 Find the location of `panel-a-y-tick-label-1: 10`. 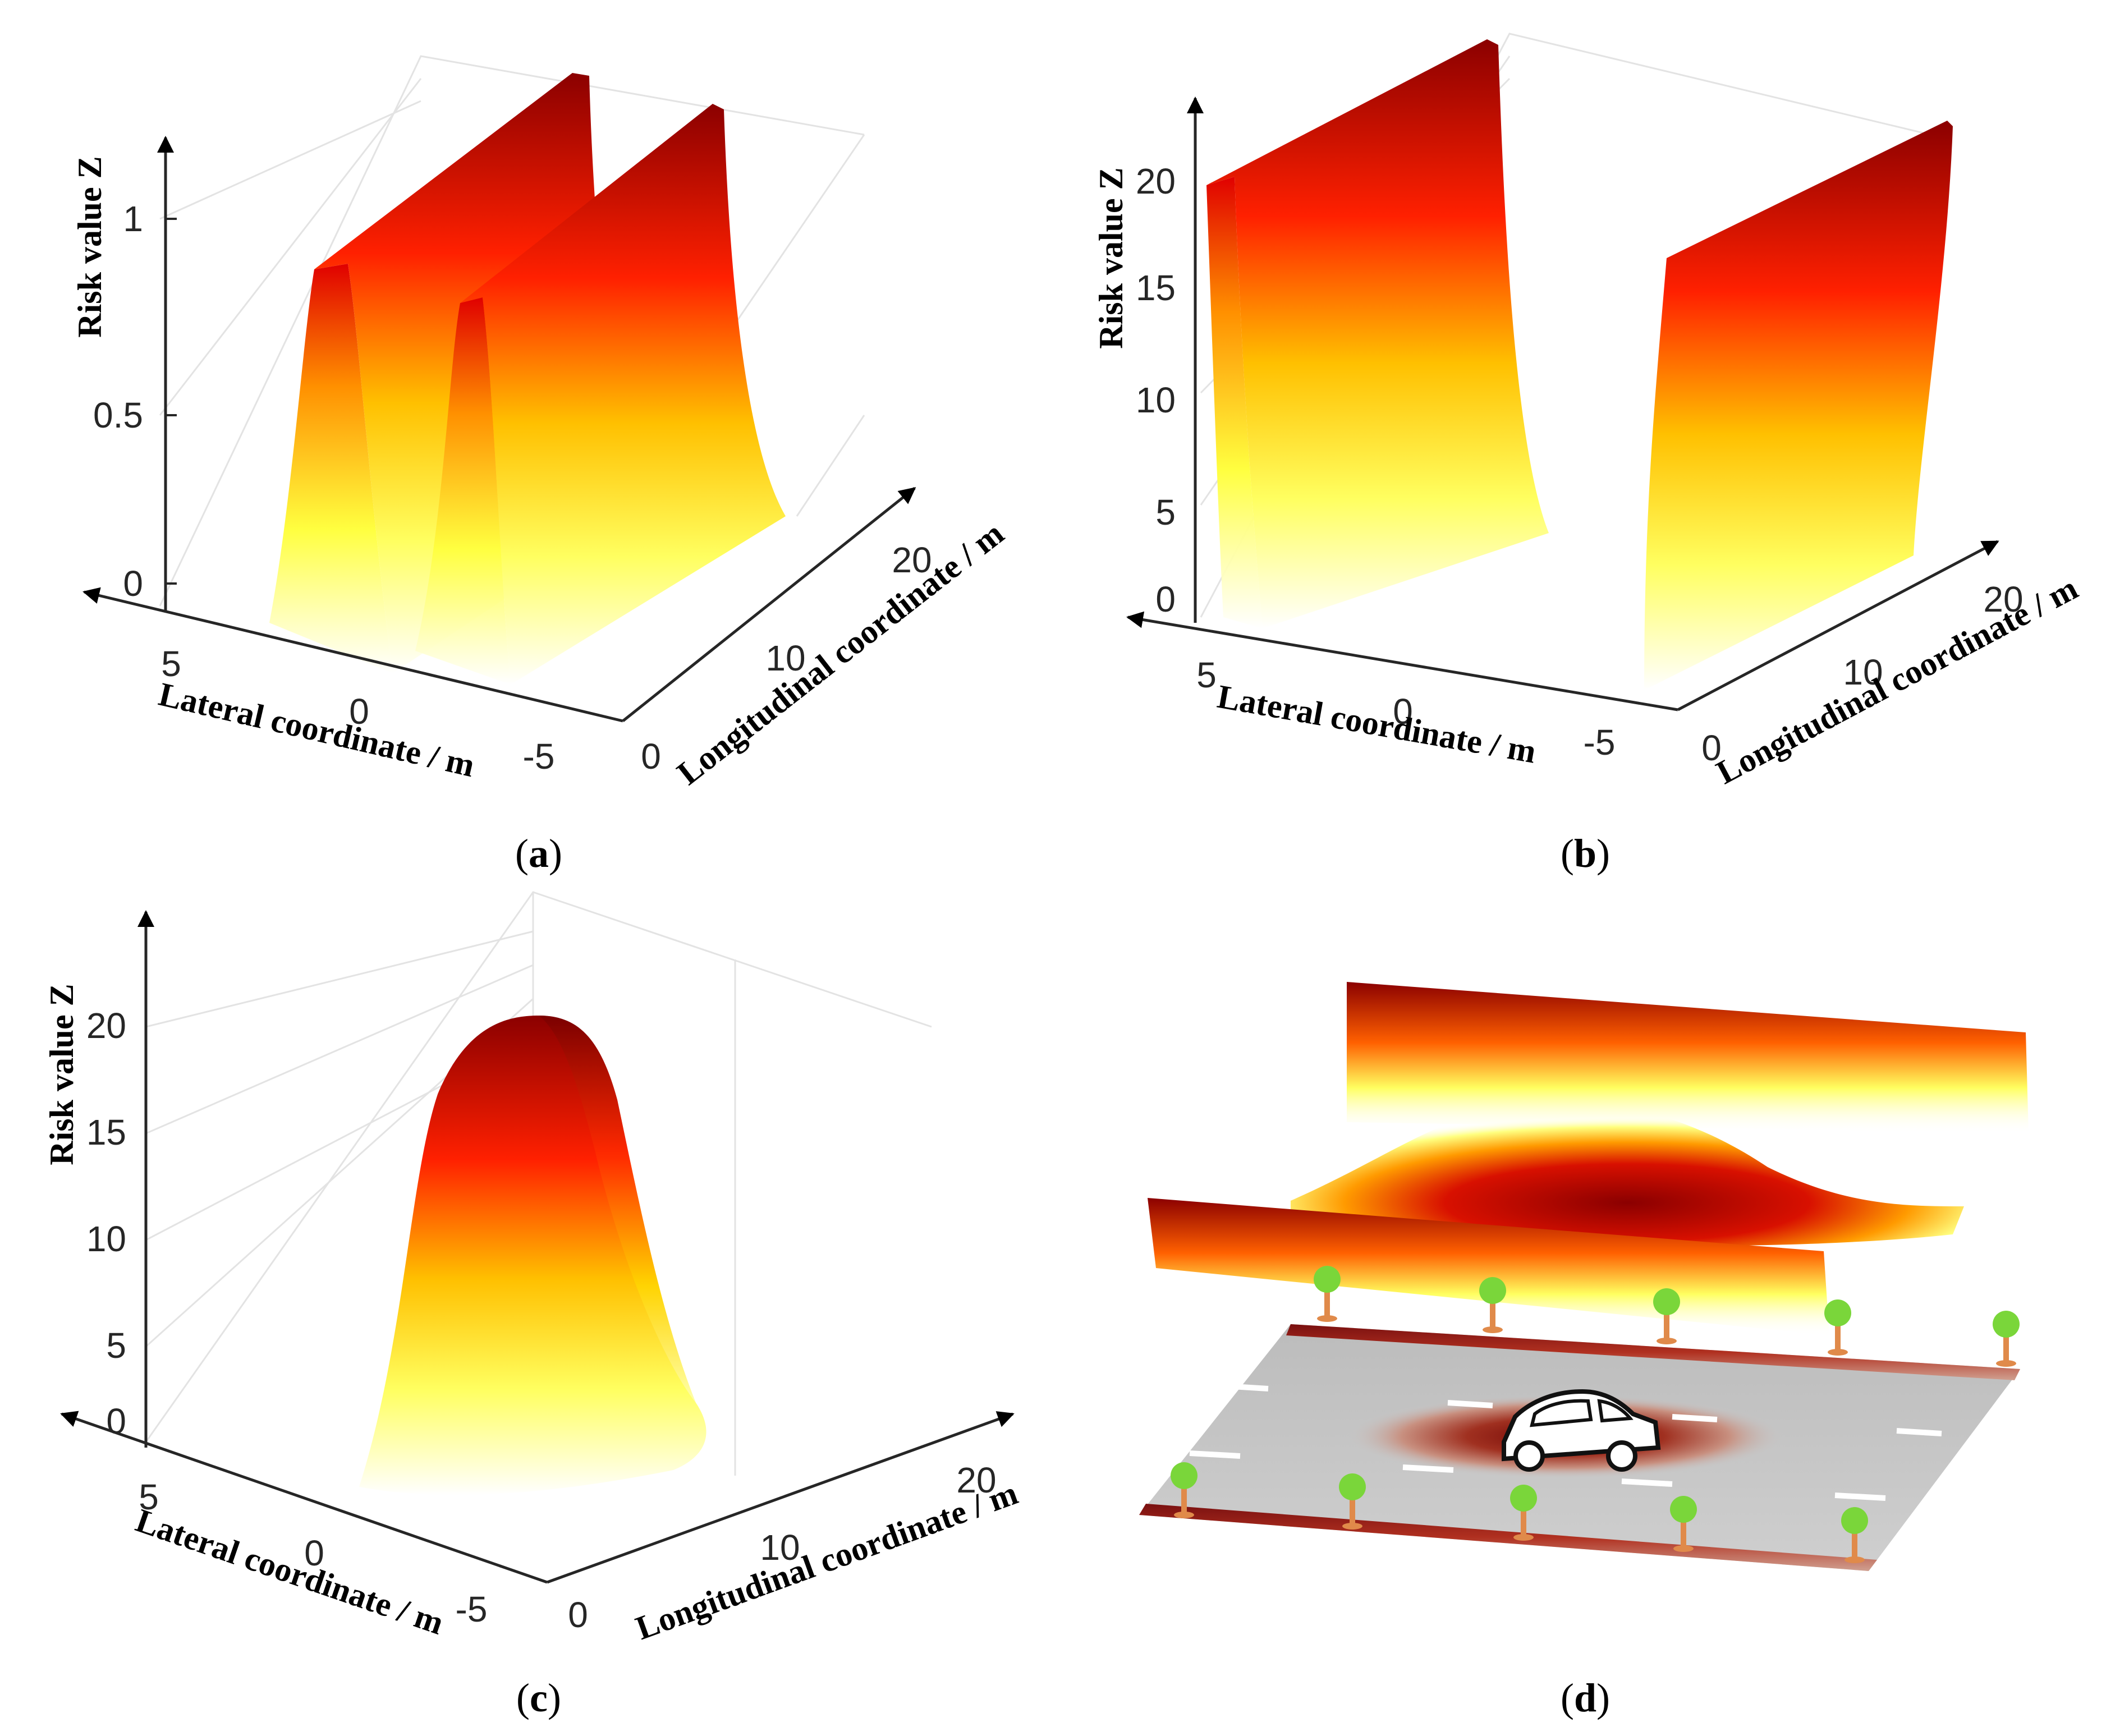

panel-a-y-tick-label-1: 10 is located at coordinates (785, 658).